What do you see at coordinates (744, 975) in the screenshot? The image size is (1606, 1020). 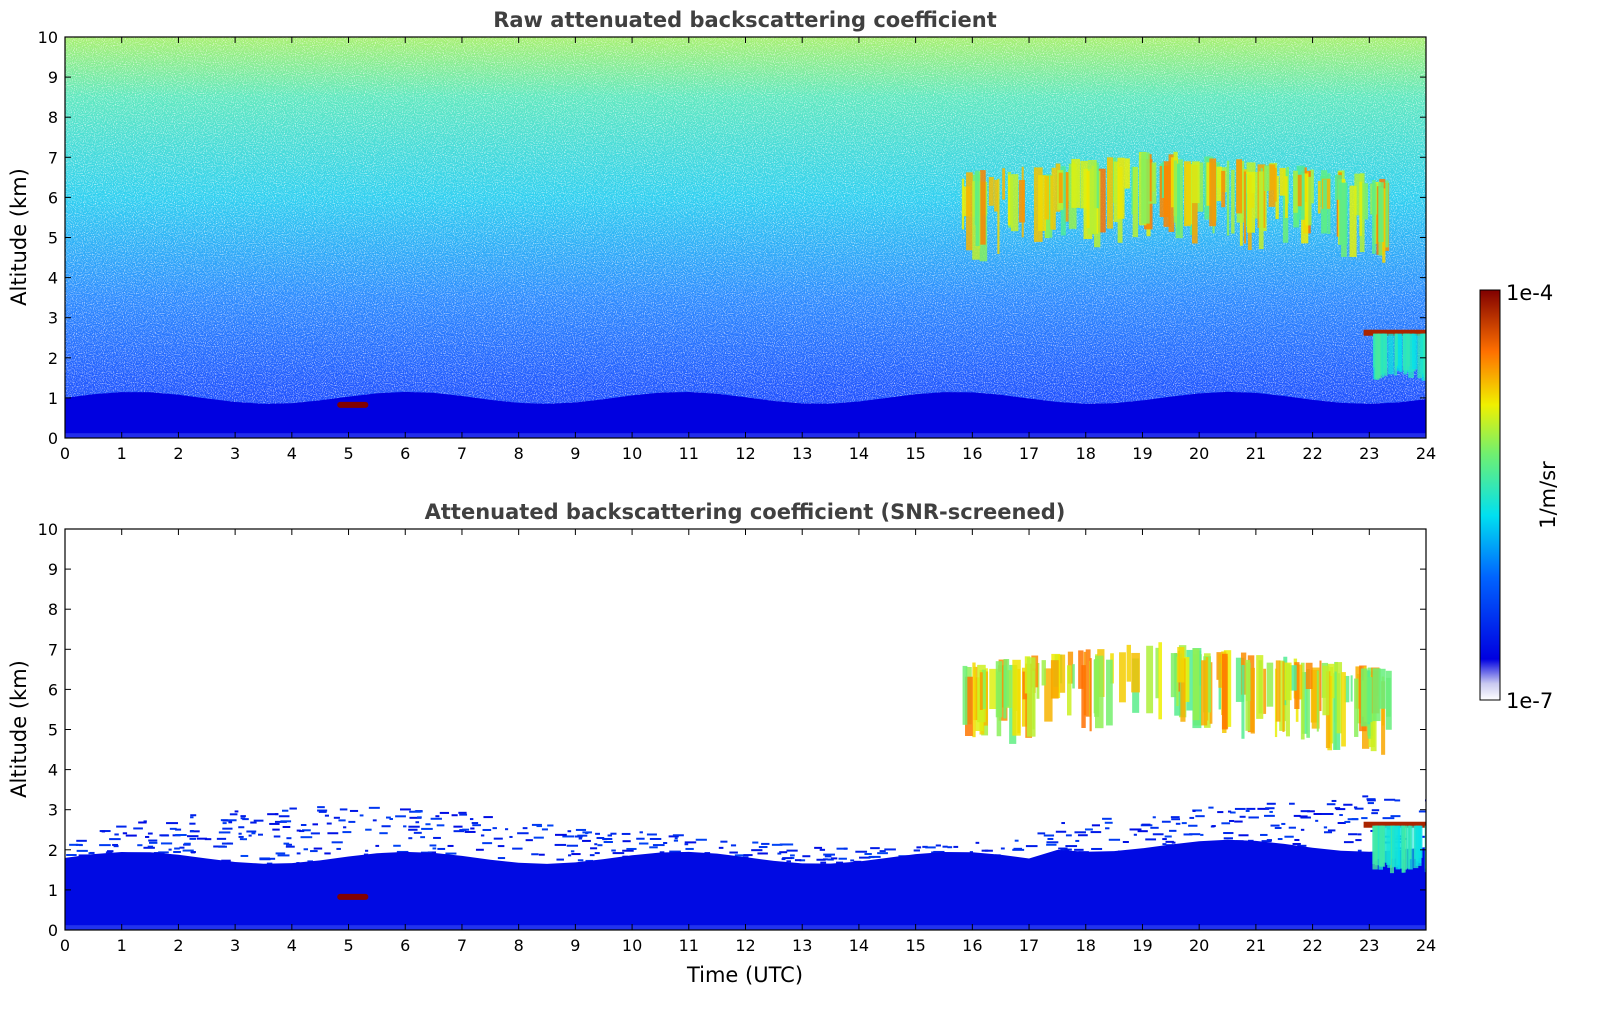 I see `screened-panel-xlabel: Time (UTC)` at bounding box center [744, 975].